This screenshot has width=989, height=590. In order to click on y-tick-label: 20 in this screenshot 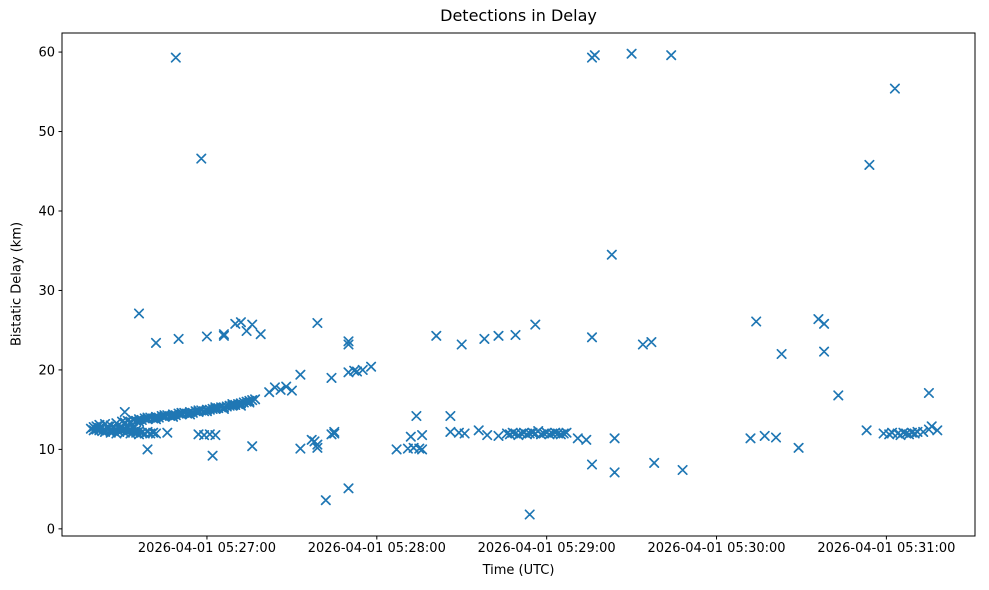, I will do `click(46, 370)`.